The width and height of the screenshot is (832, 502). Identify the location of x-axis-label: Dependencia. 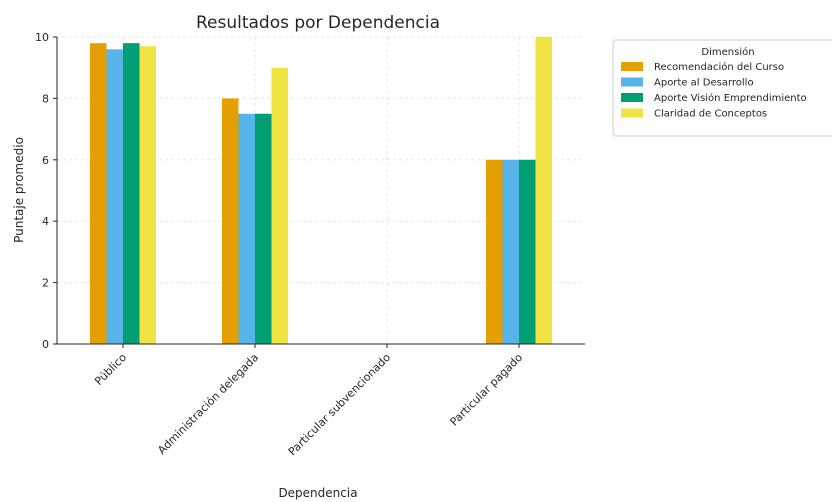
(317, 493).